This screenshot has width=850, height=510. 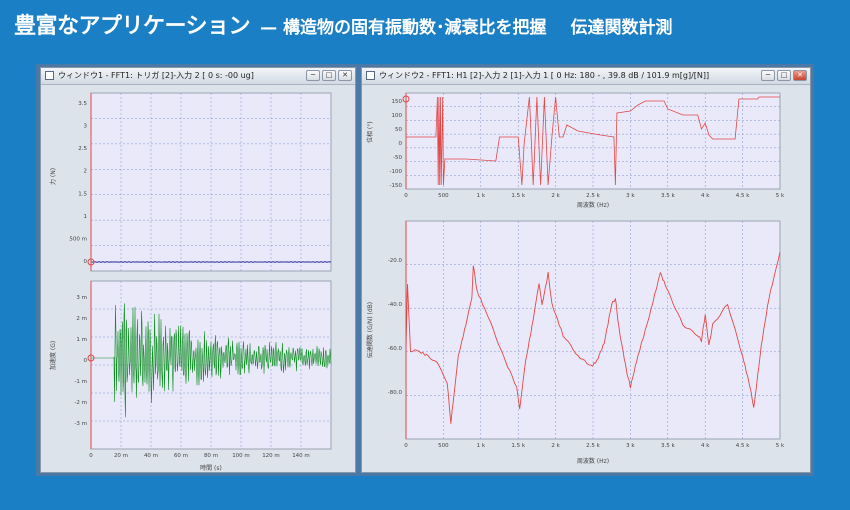 I want to click on phase-x-ticks: 0 500 1 k 1.5 k 2 k 2.5 k 3 k 3.5 k 4 k 4.5 k 5 k, so click(x=594, y=196).